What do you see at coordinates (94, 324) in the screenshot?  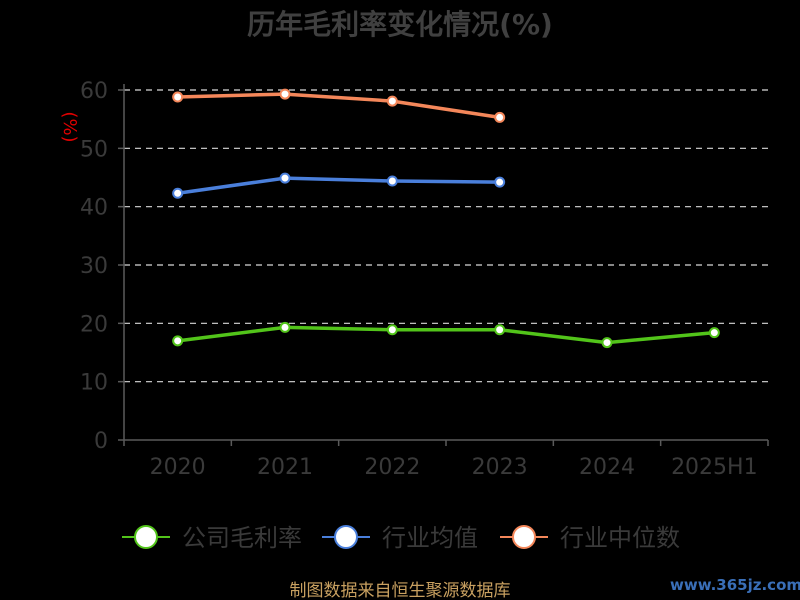 I see `y-tick-label: 20` at bounding box center [94, 324].